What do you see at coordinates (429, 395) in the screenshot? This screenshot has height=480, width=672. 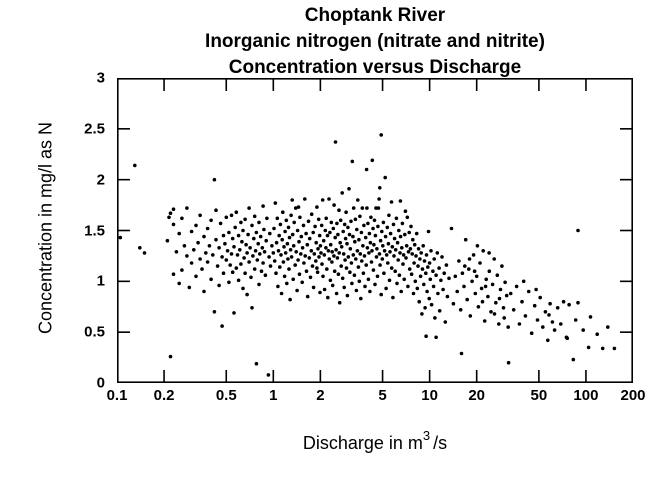 I see `x-tick-label: 10` at bounding box center [429, 395].